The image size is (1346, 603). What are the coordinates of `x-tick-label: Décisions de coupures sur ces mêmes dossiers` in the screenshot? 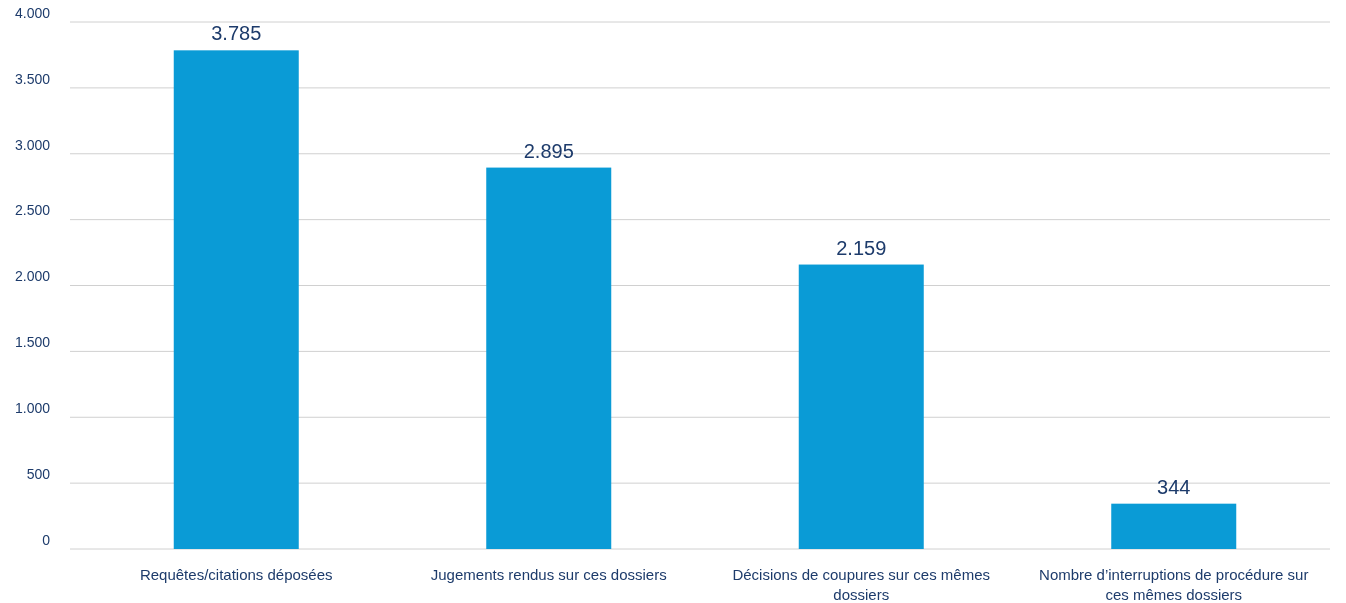 It's located at (861, 584).